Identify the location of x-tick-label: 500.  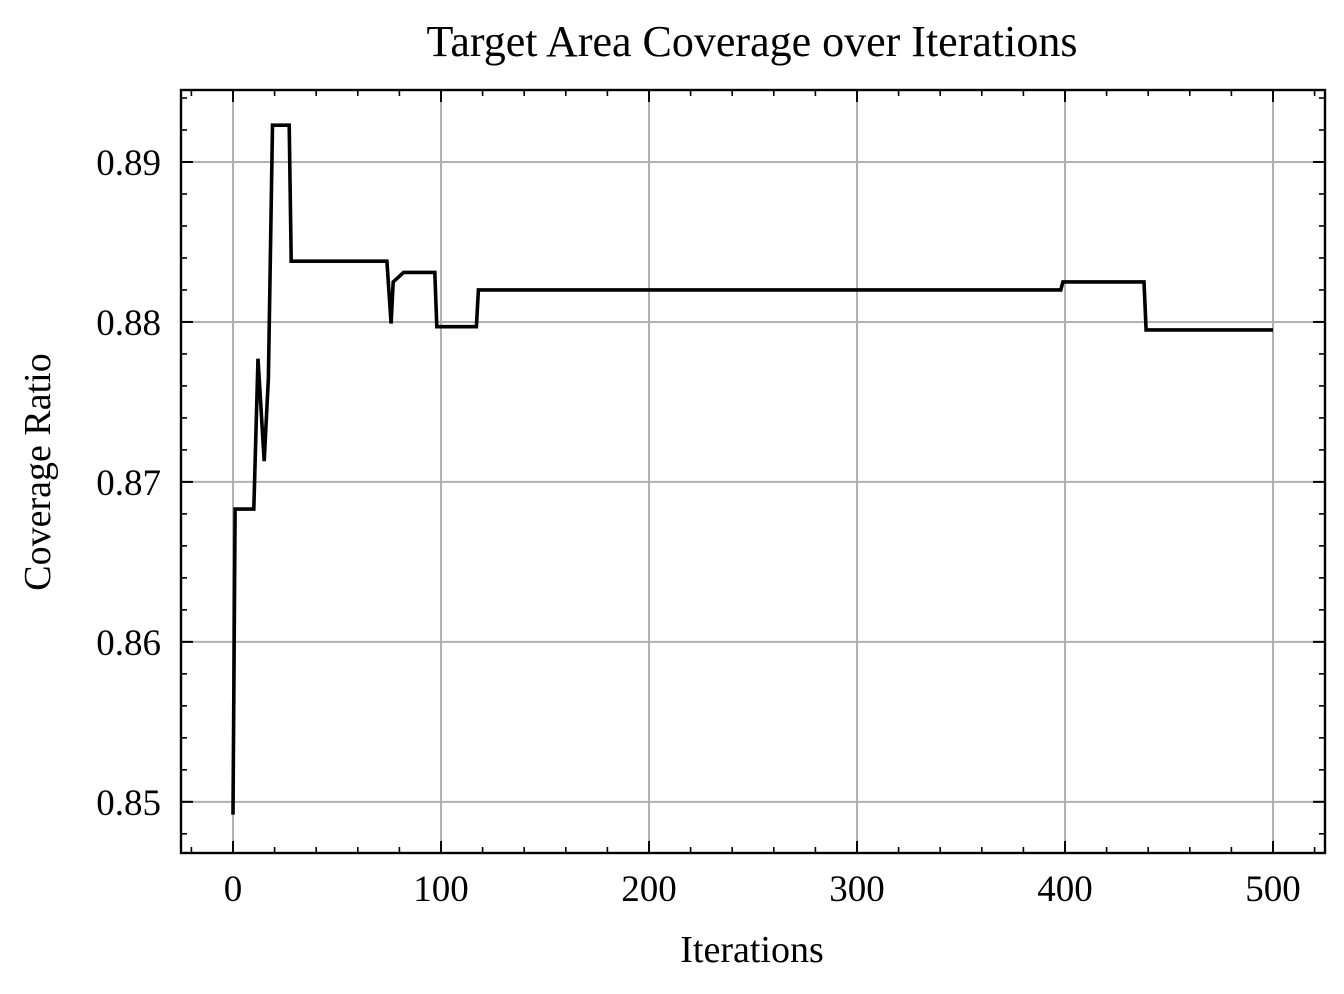
(1273, 889).